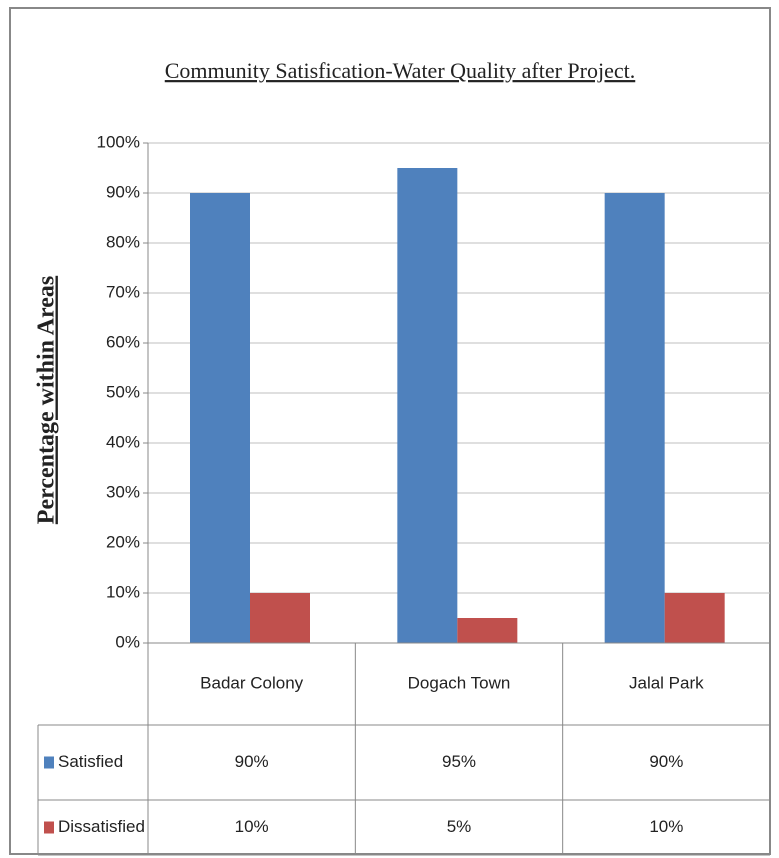 This screenshot has height=858, width=779. What do you see at coordinates (459, 826) in the screenshot?
I see `table-value: 5%` at bounding box center [459, 826].